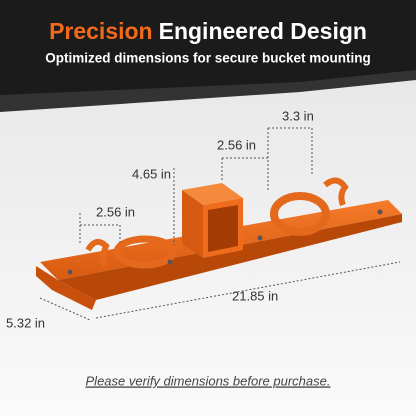  I want to click on dim-label: 5.32 in, so click(25, 322).